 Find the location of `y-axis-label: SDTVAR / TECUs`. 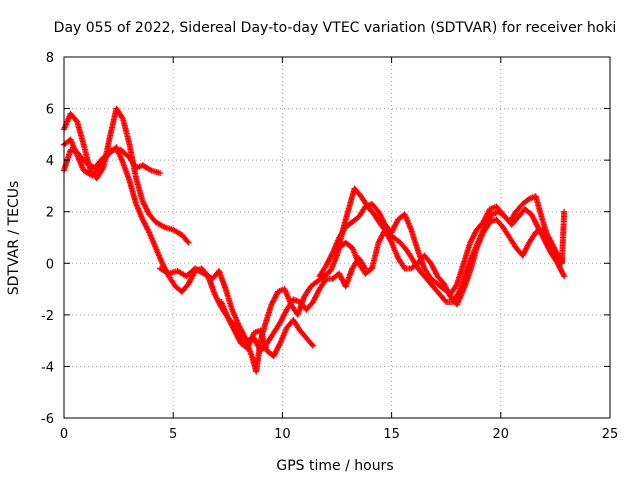

y-axis-label: SDTVAR / TECUs is located at coordinates (14, 238).